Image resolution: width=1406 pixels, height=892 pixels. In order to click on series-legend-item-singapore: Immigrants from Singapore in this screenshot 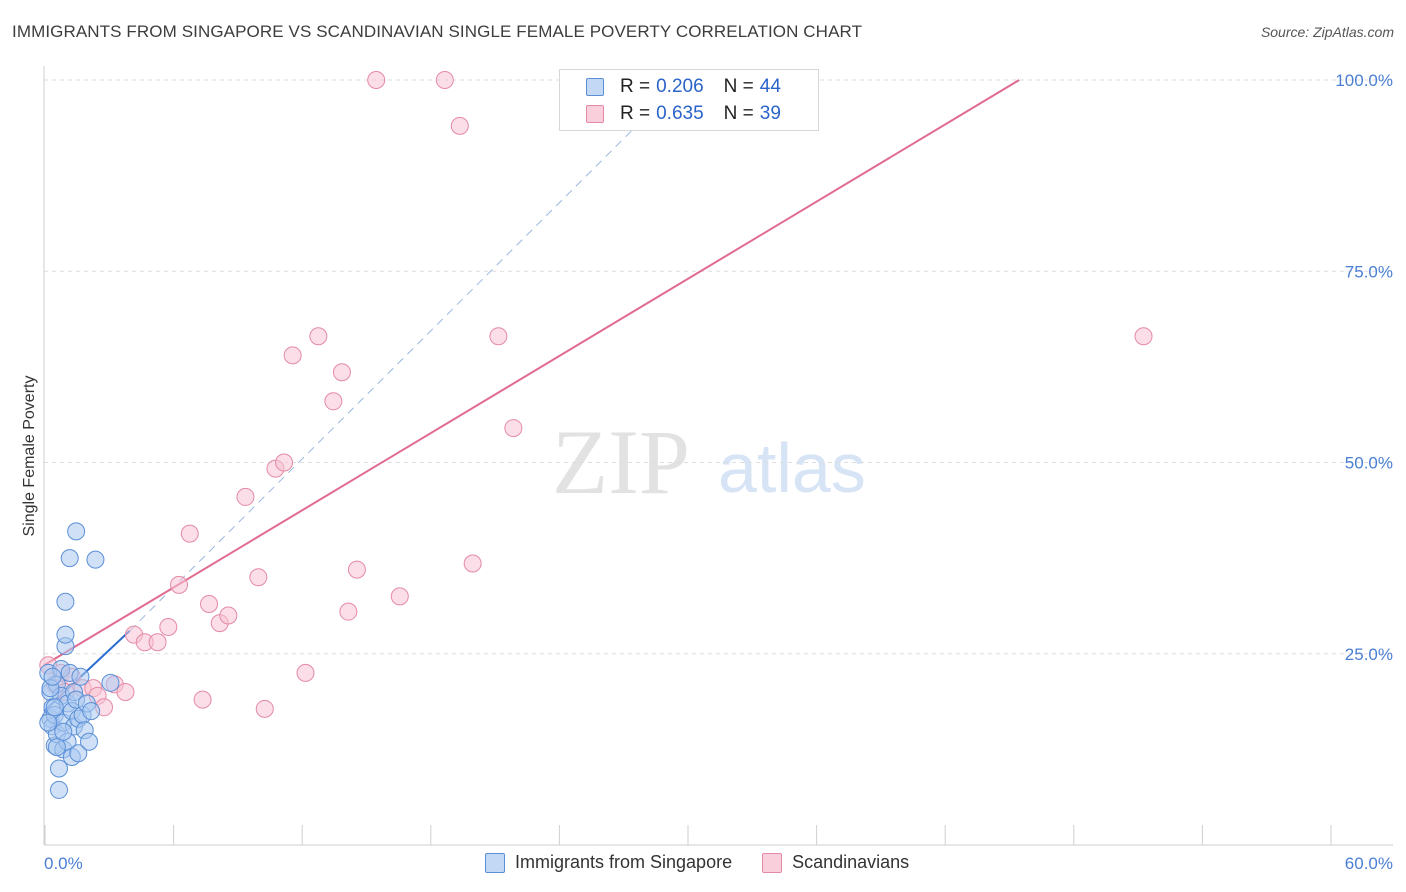, I will do `click(608, 862)`.